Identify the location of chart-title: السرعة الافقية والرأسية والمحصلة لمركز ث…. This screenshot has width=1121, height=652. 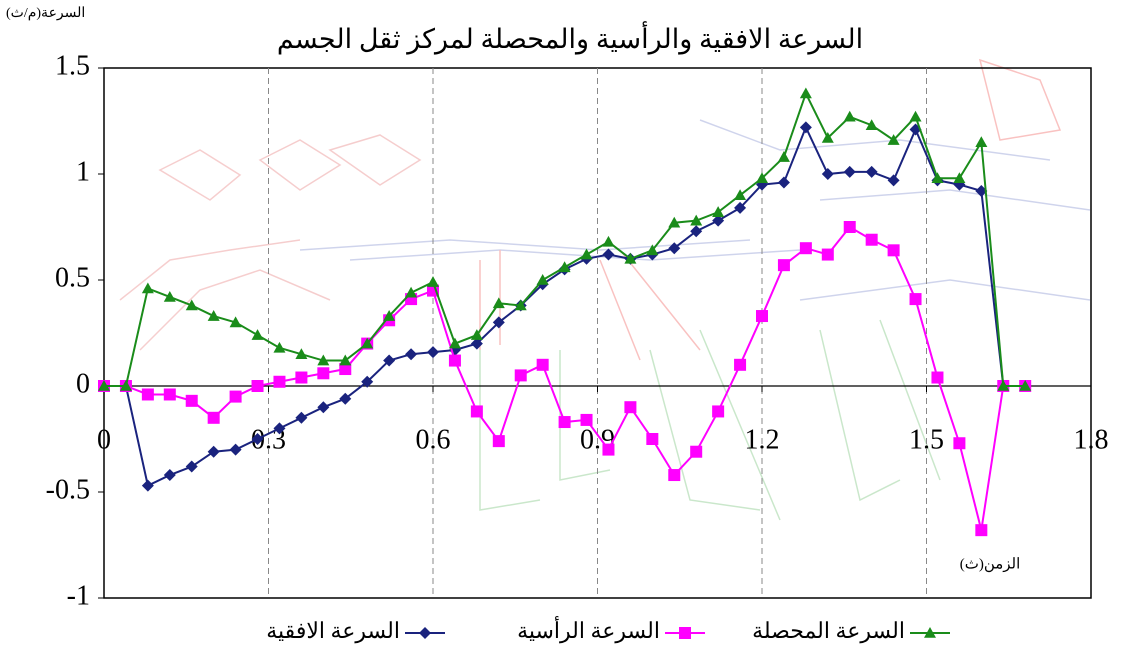
(570, 38).